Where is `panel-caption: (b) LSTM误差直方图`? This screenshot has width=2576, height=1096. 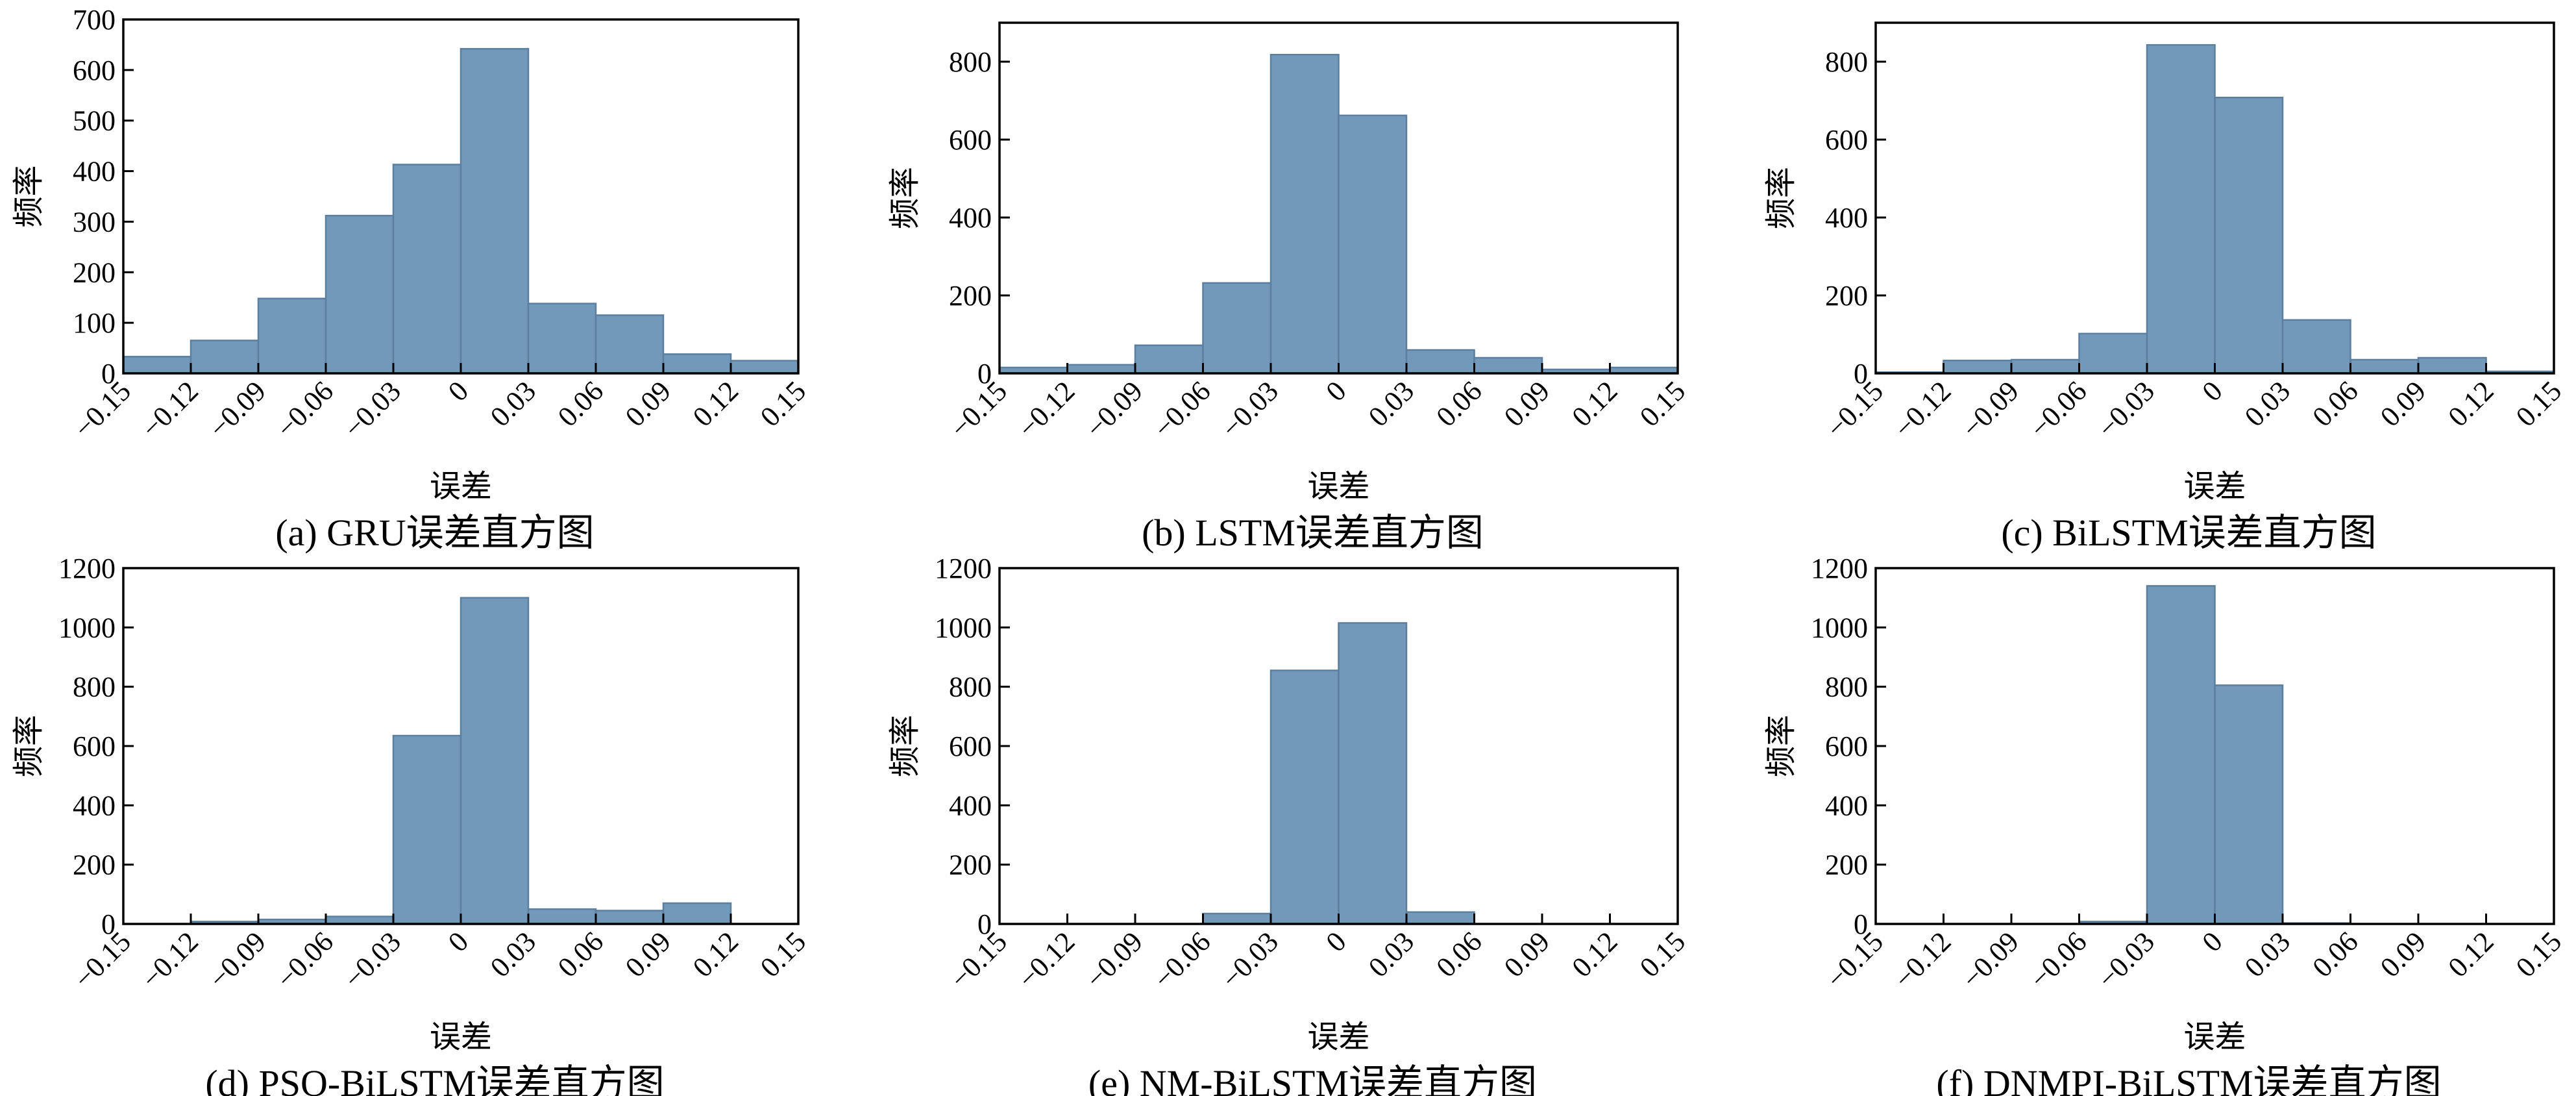
panel-caption: (b) LSTM误差直方图 is located at coordinates (1313, 533).